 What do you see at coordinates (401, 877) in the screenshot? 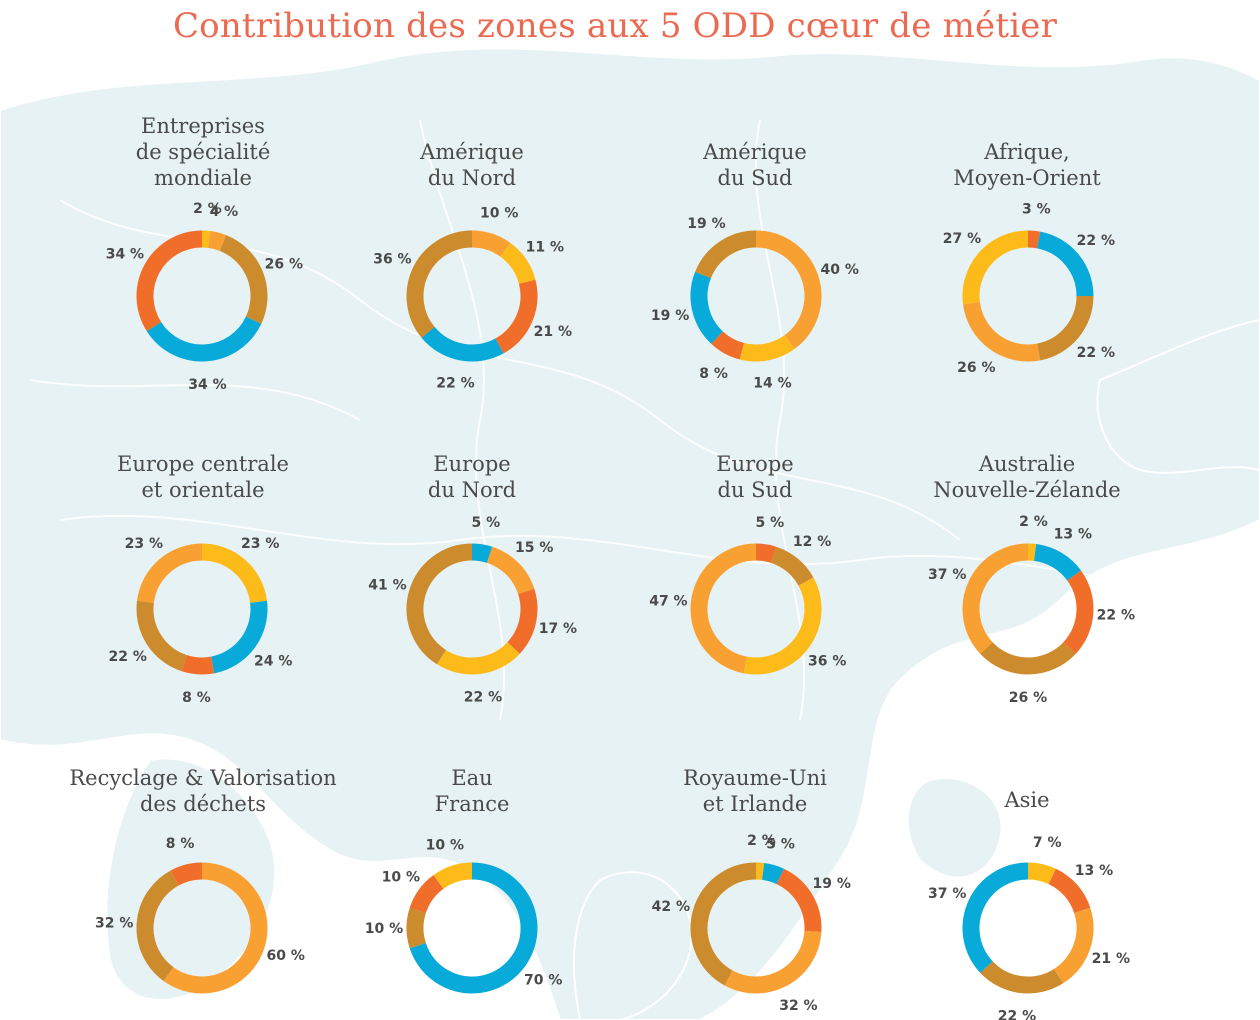
I see `donut-9-label-2: 10 %` at bounding box center [401, 877].